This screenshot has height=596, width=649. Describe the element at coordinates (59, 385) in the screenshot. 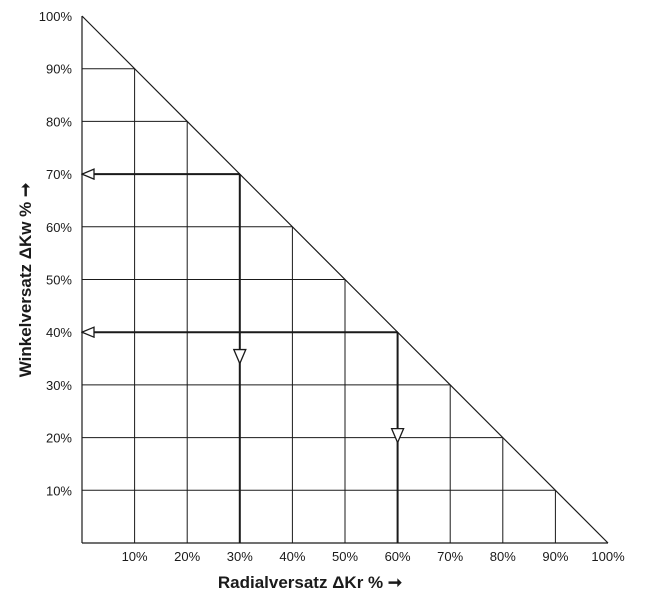

I see `y-tick-label: 30%` at that location.